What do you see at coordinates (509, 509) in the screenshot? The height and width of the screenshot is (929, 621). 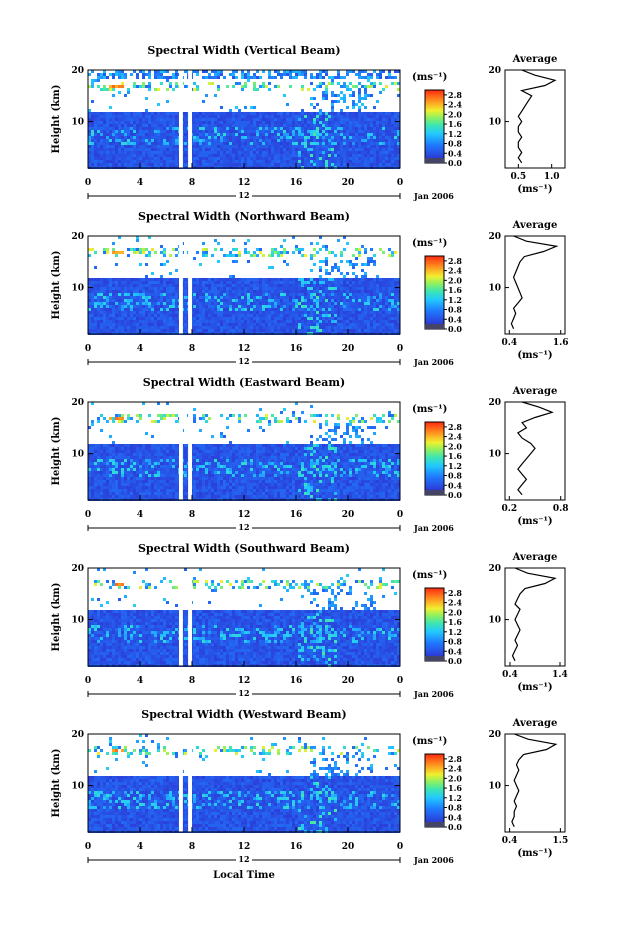 I see `average-x-tick-label: 0.2` at bounding box center [509, 509].